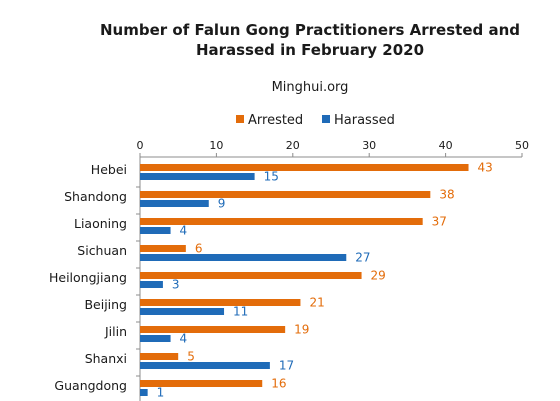 This screenshot has width=560, height=401. I want to click on category-label: Shanxi, so click(106, 358).